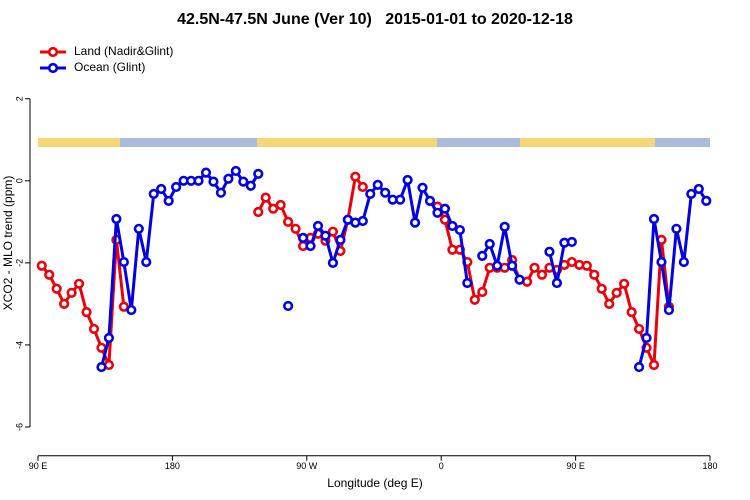 The image size is (750, 500). Describe the element at coordinates (19, 180) in the screenshot. I see `y-tick-label: 0` at that location.